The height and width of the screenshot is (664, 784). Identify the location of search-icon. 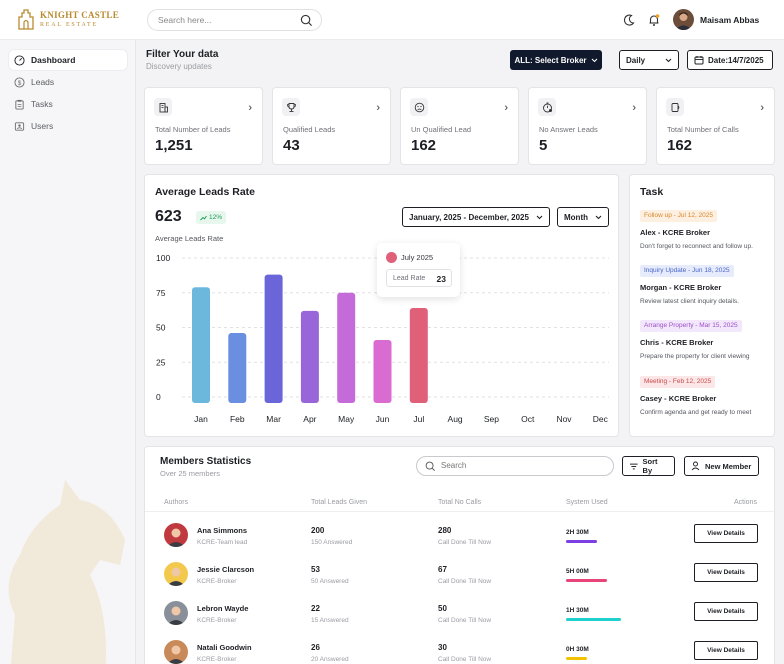
(306, 20).